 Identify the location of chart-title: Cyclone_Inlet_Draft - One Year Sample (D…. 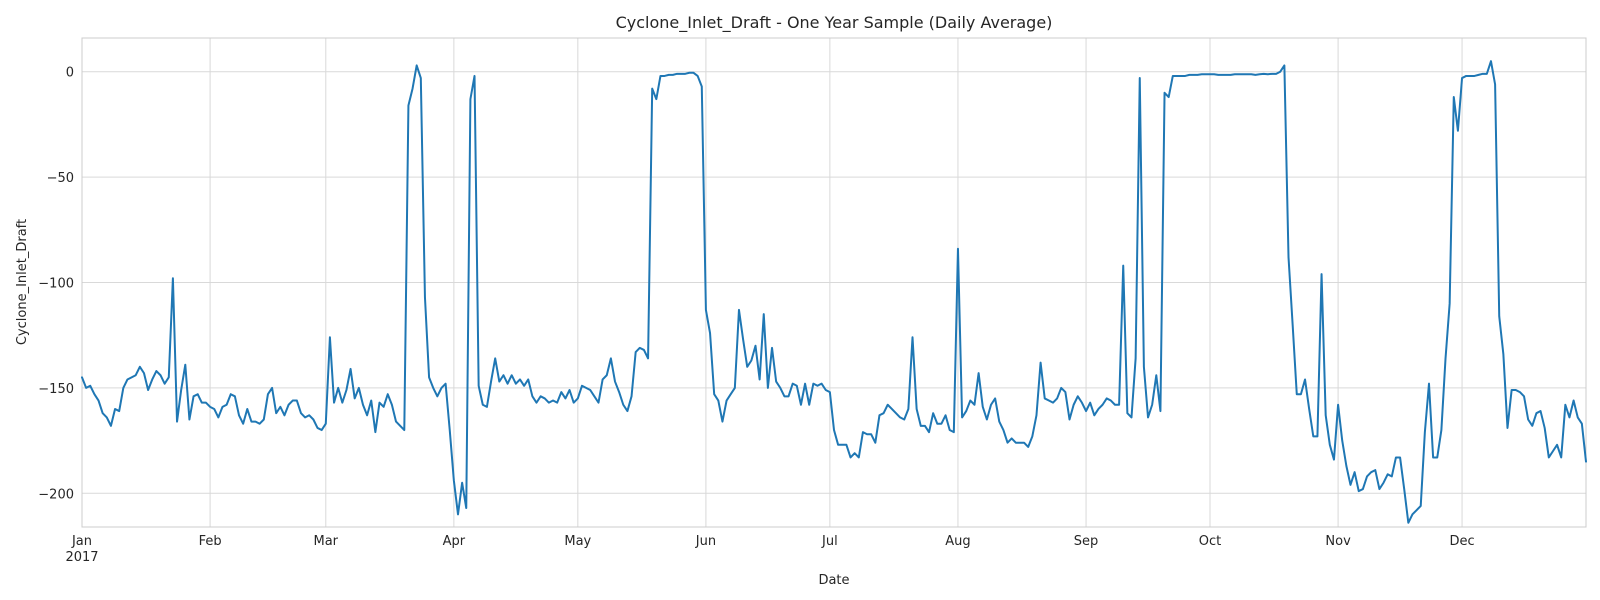
(834, 23).